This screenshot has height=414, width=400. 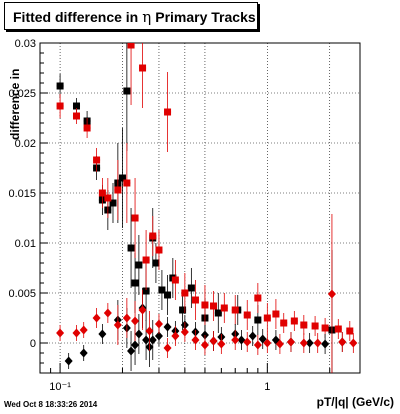 I want to click on y-tick-label: 0.025, so click(x=22, y=94).